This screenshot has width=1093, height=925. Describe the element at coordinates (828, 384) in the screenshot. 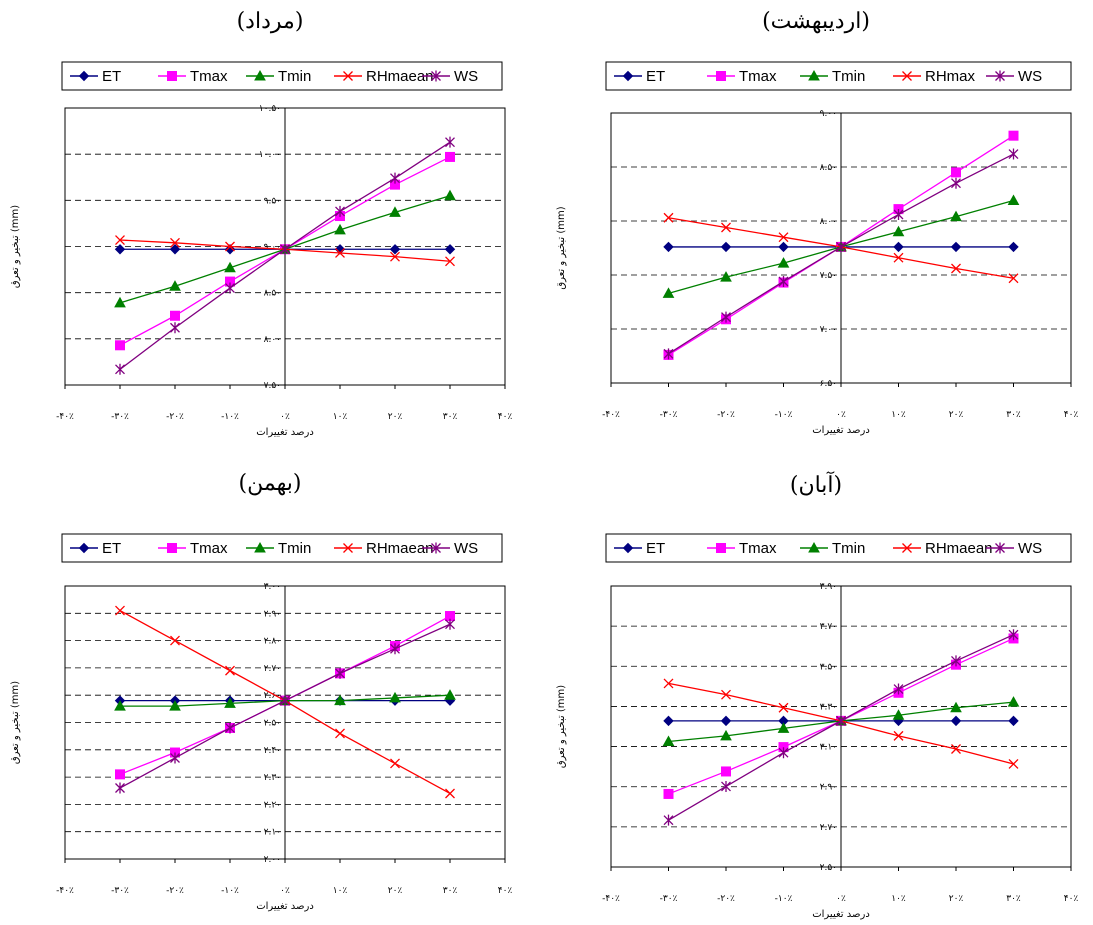

I see `y-tick-label: ۶.۵۰` at that location.